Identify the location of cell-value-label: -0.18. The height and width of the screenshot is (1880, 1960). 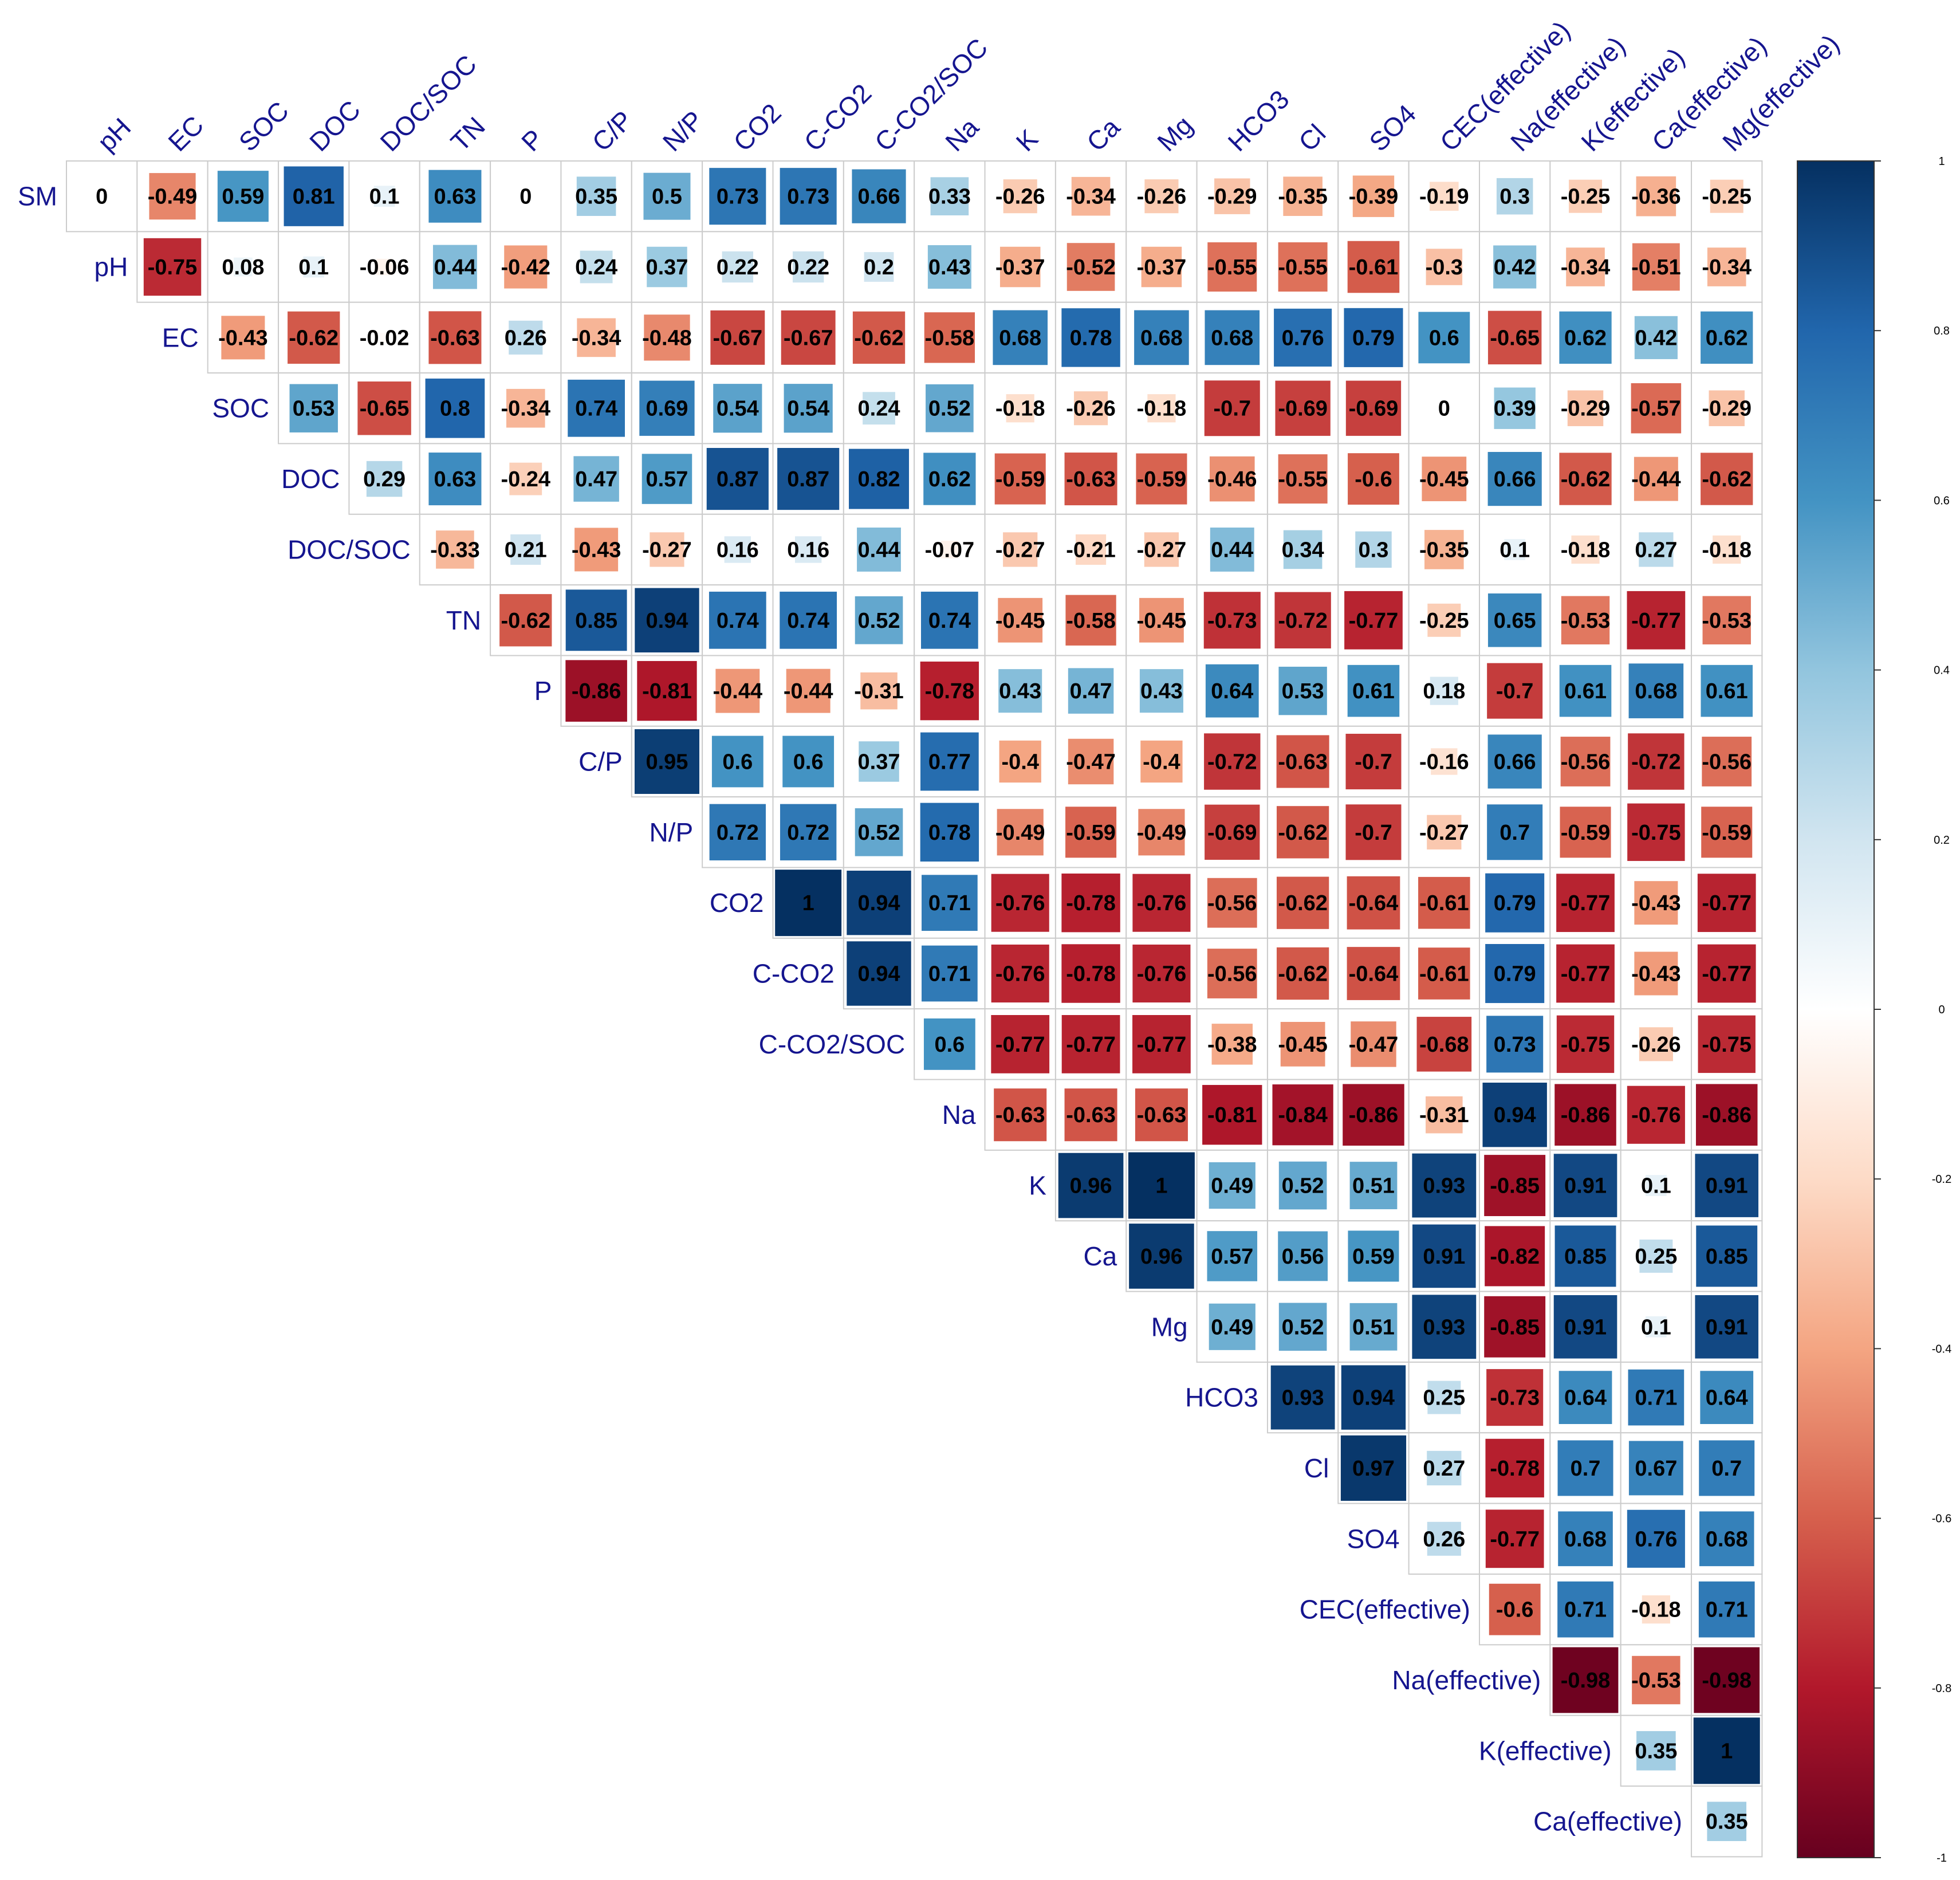
(1586, 550).